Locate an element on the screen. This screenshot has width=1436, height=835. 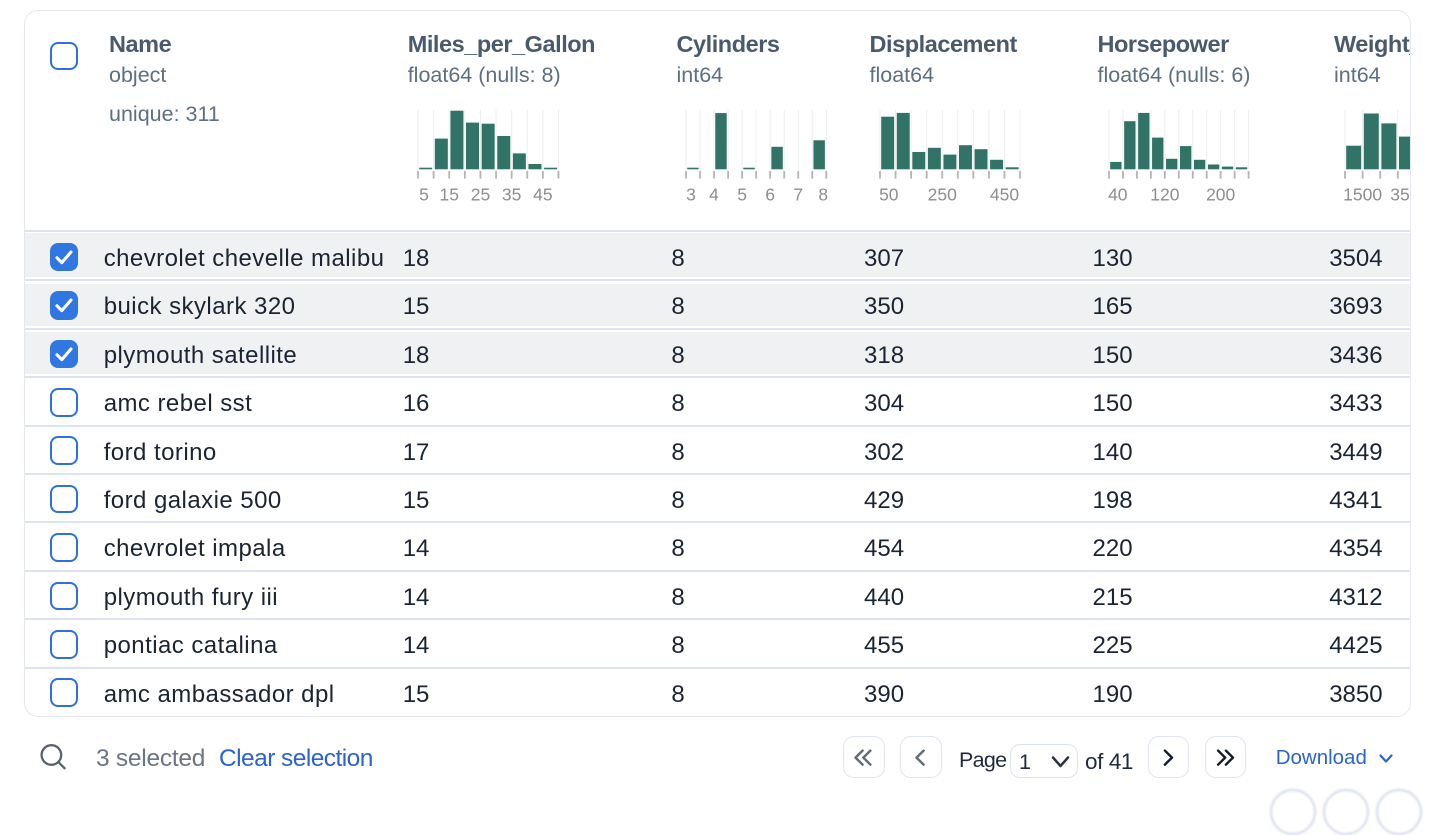
svg-text: 40 is located at coordinates (1118, 193).